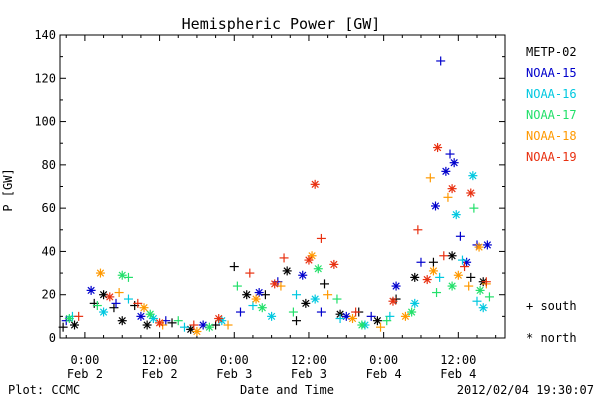 The height and width of the screenshot is (400, 600). I want to click on y-tick-label: 20, so click(49, 295).